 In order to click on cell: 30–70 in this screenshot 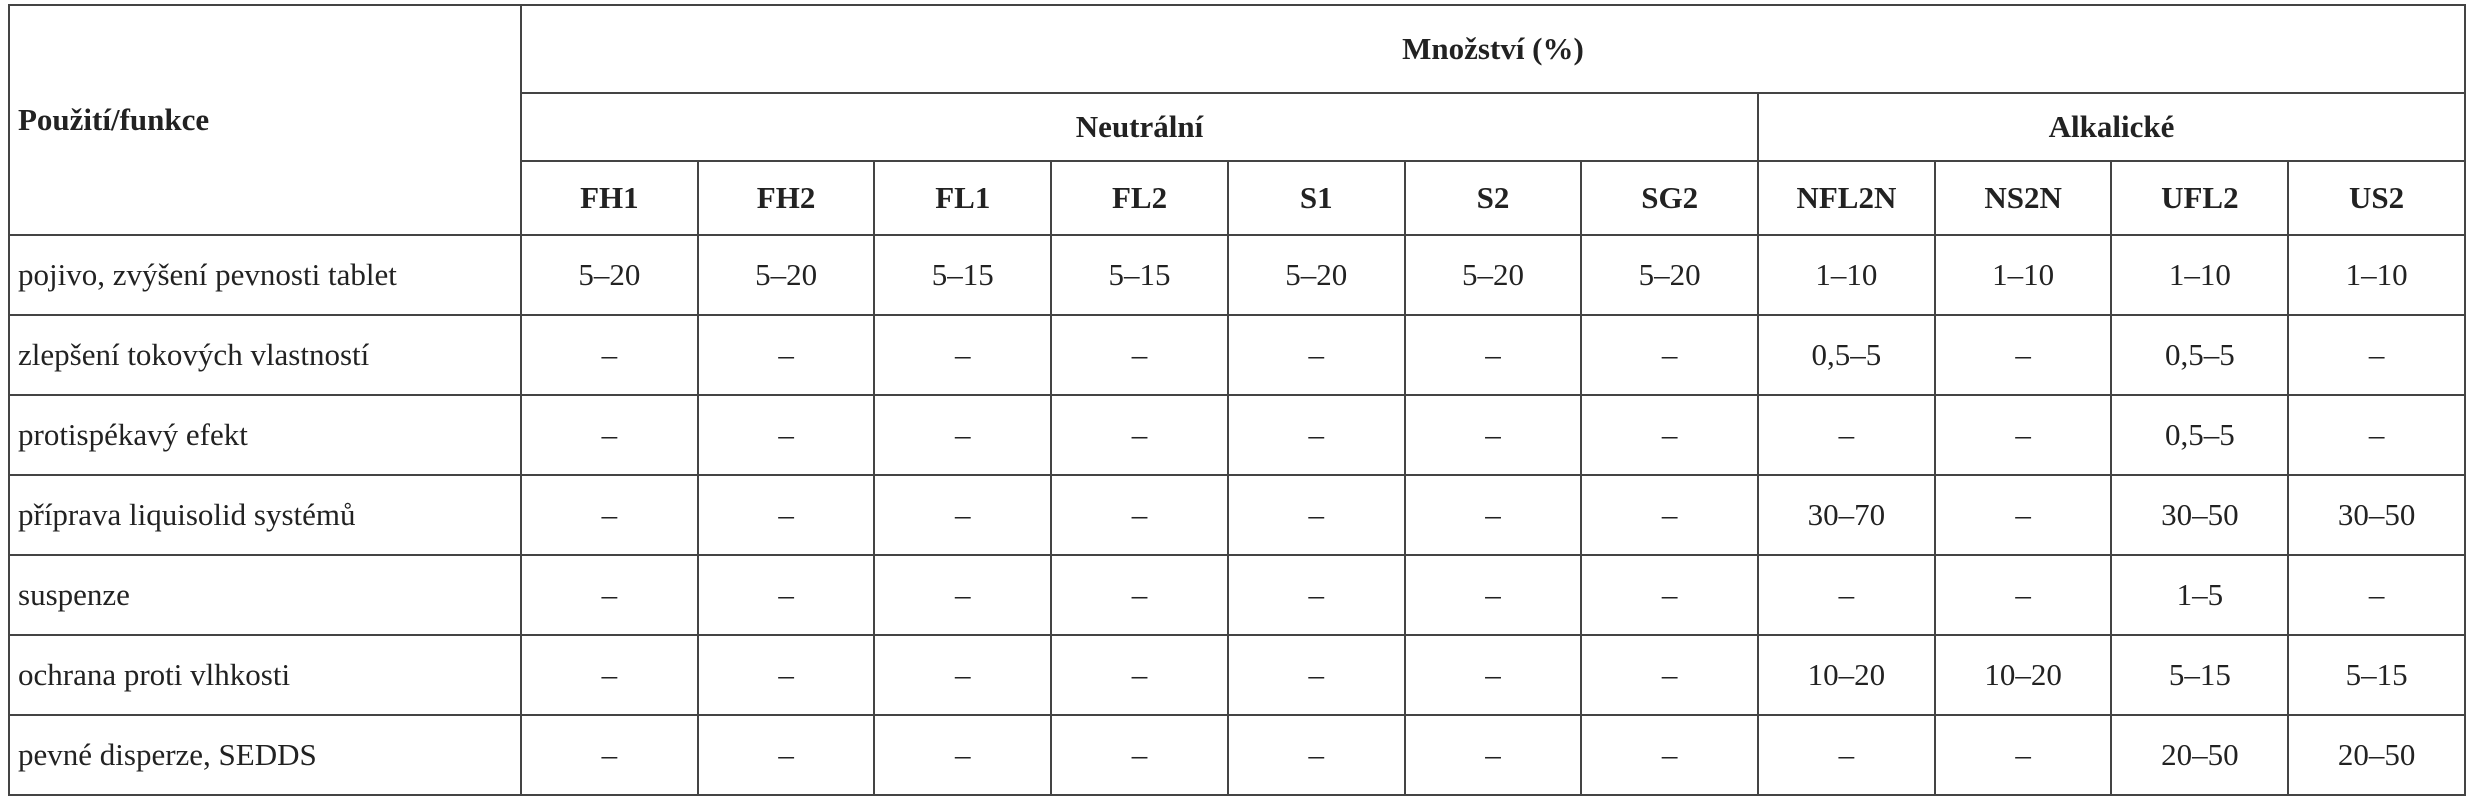, I will do `click(1846, 515)`.